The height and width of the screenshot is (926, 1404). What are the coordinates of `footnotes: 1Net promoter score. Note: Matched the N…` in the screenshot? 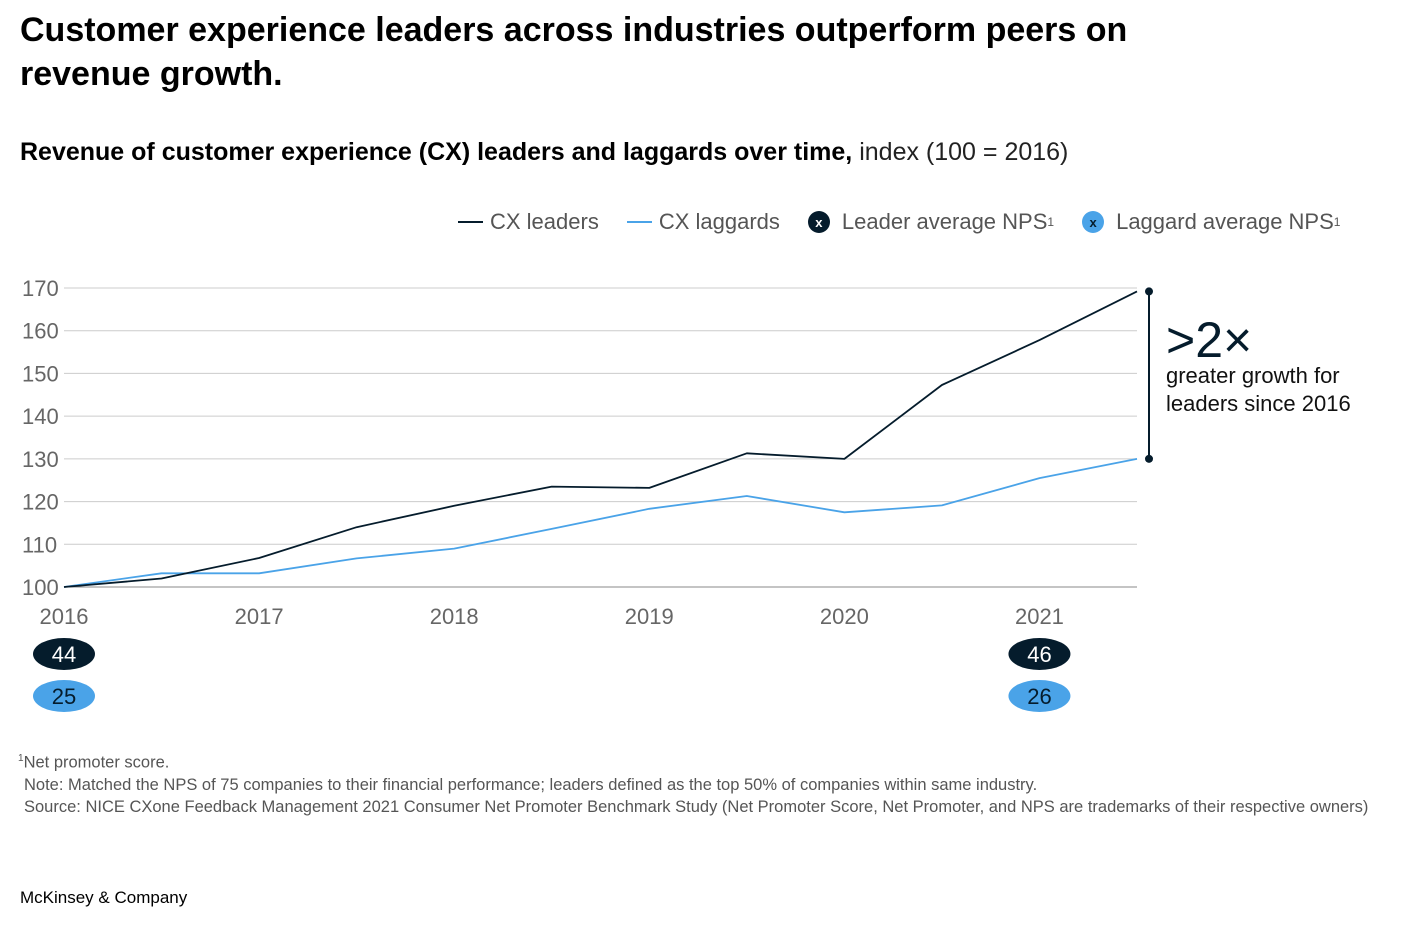 It's located at (698, 783).